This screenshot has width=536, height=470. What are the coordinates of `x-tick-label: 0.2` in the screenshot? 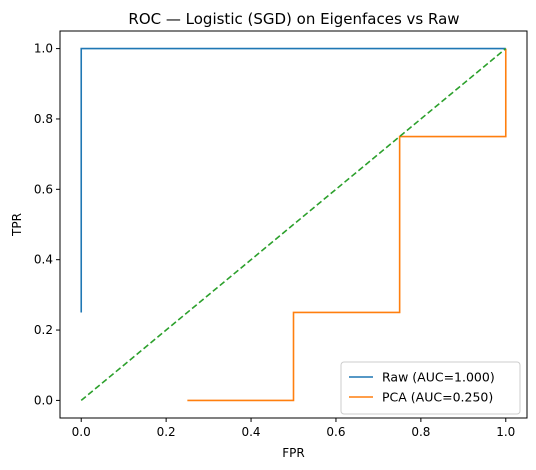 It's located at (166, 432).